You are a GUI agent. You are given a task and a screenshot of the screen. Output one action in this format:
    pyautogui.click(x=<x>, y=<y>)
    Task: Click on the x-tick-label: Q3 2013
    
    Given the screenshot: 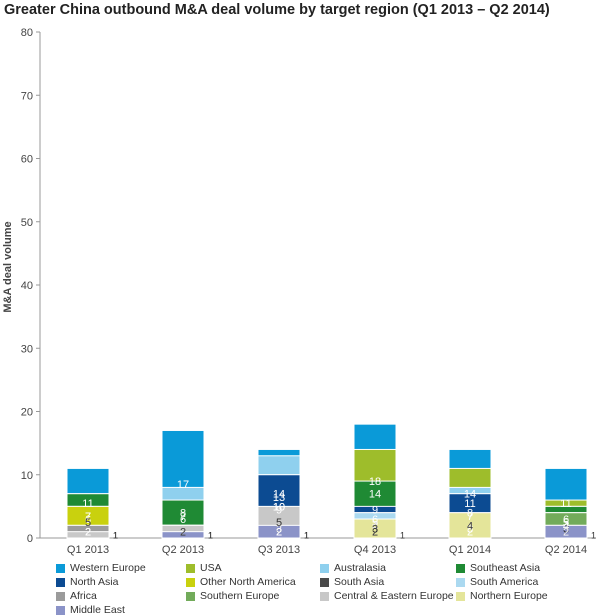 What is the action you would take?
    pyautogui.click(x=279, y=550)
    